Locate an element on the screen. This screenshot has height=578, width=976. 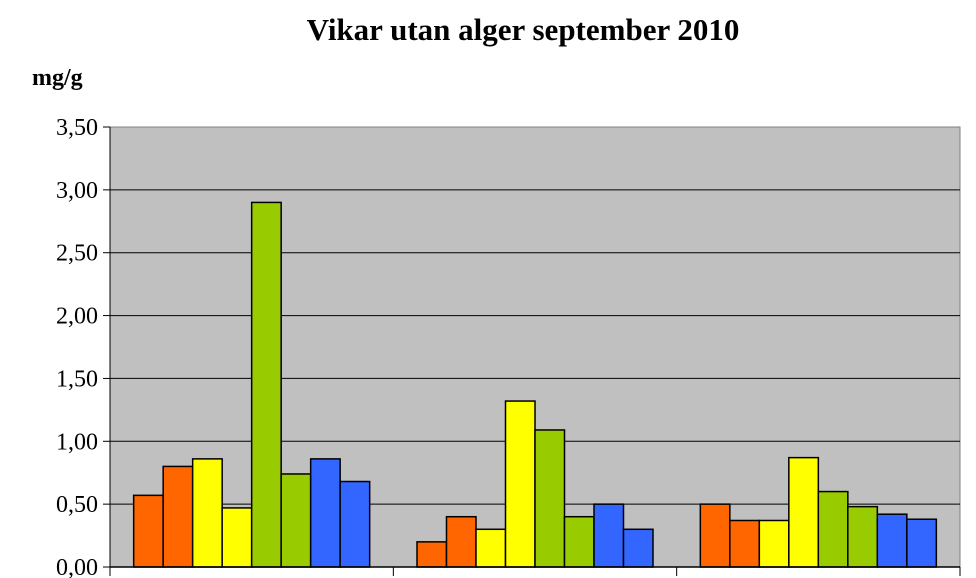
y-axis-label: mg/g is located at coordinates (57, 78).